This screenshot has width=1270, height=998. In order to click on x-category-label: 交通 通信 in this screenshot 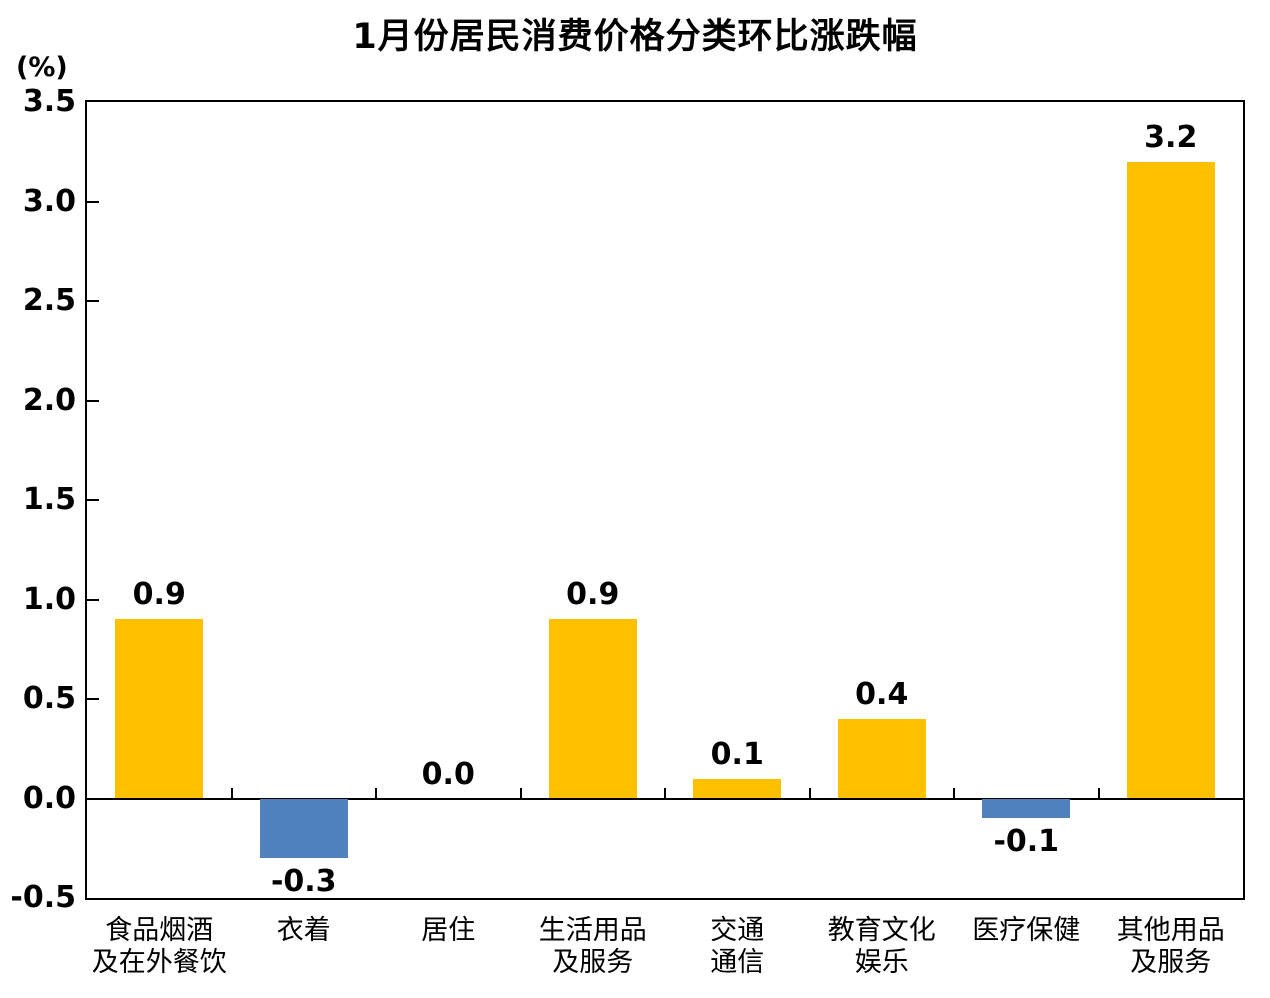, I will do `click(737, 946)`.